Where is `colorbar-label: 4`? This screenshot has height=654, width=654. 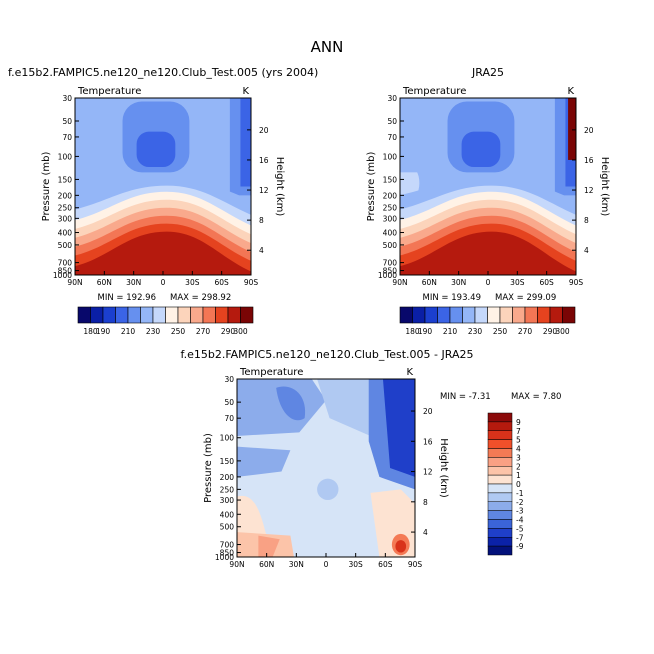 colorbar-label: 4 is located at coordinates (518, 449).